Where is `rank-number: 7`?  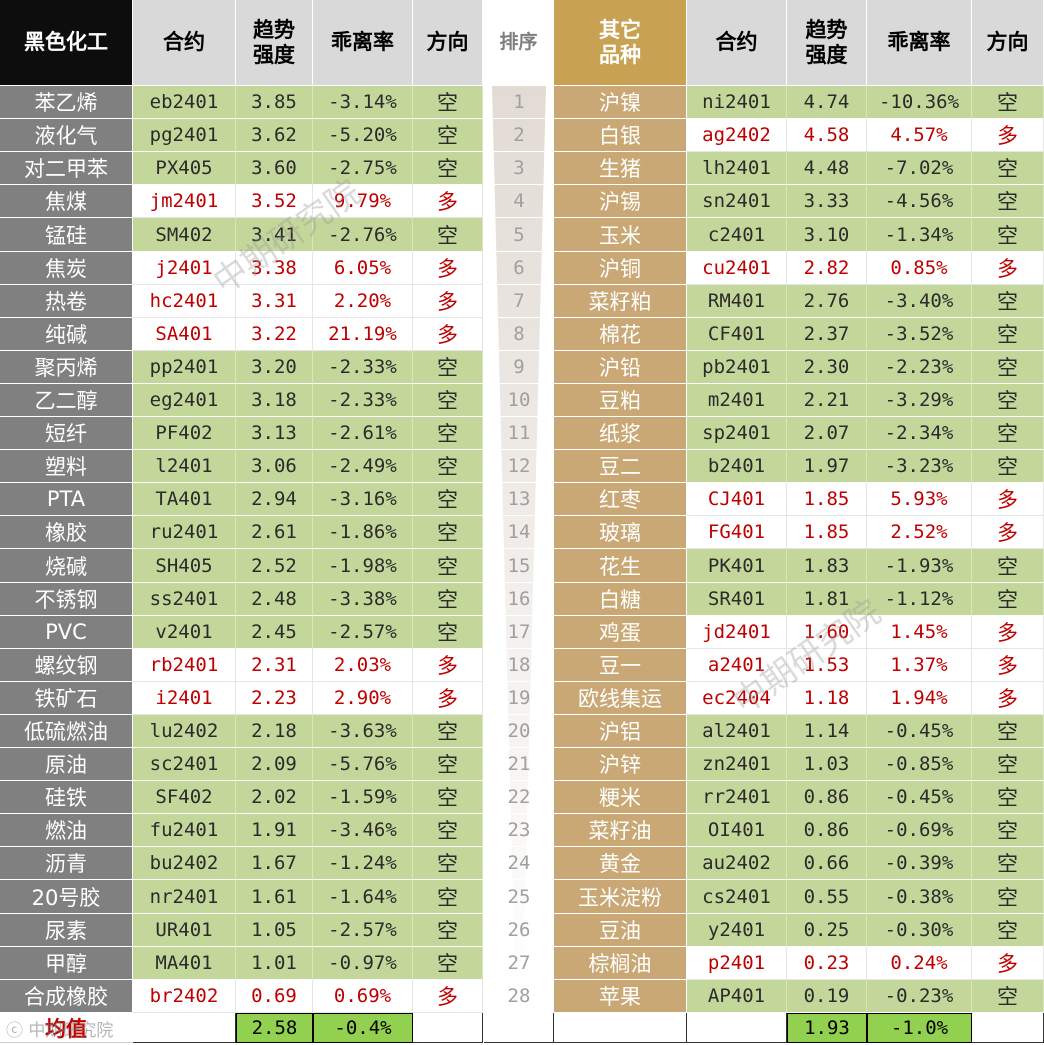 rank-number: 7 is located at coordinates (519, 301).